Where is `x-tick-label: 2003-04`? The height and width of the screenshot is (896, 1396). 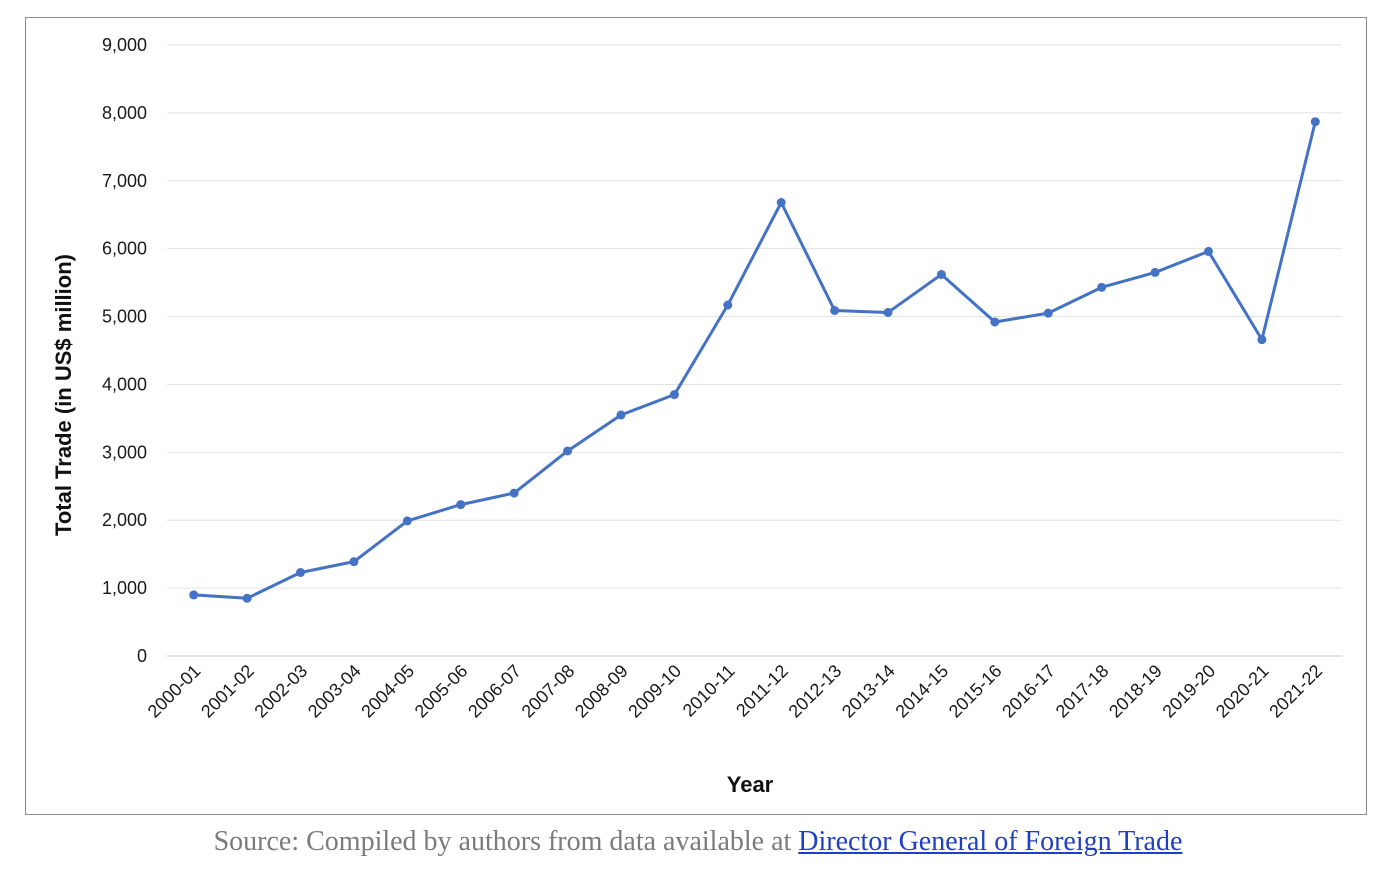 x-tick-label: 2003-04 is located at coordinates (334, 691).